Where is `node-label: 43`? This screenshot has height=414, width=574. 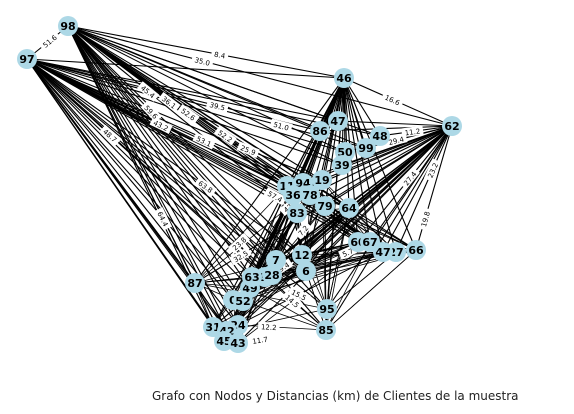 node-label: 43 is located at coordinates (237, 343).